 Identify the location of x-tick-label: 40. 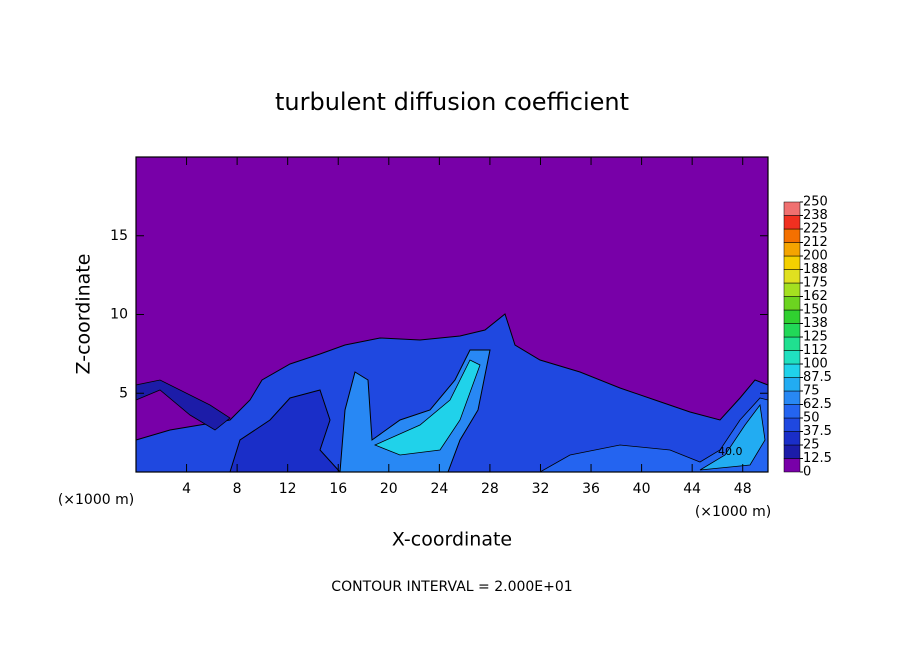
(642, 489).